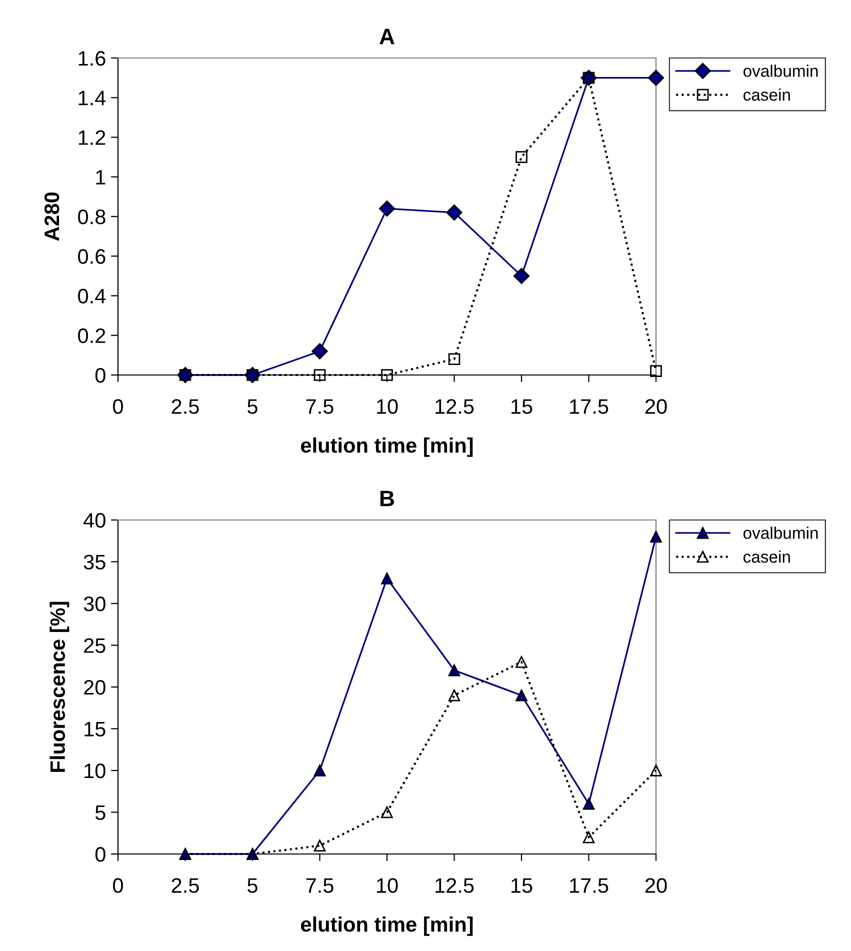 The image size is (851, 951). Describe the element at coordinates (52, 216) in the screenshot. I see `y-axis-title: A280` at that location.